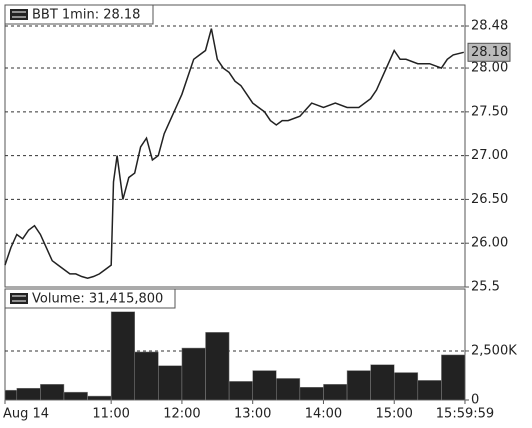 This screenshot has height=428, width=532. What do you see at coordinates (252, 414) in the screenshot?
I see `x-tick-label: 13:00` at bounding box center [252, 414].